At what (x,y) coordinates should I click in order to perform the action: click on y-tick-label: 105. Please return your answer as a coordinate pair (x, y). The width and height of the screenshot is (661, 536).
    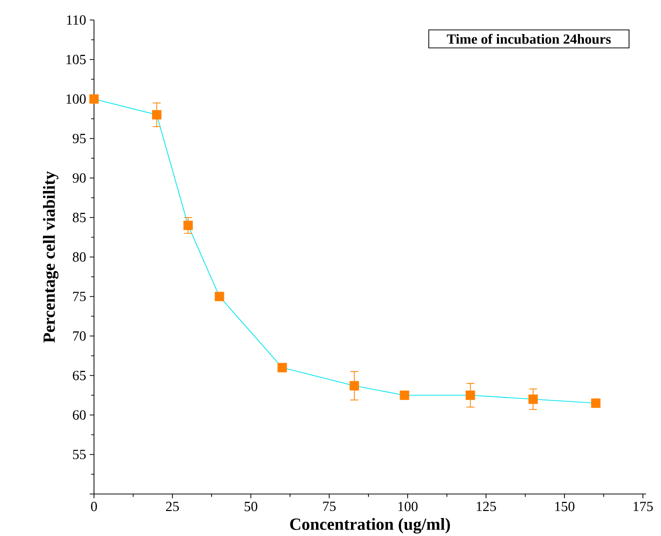
    Looking at the image, I should click on (76, 59).